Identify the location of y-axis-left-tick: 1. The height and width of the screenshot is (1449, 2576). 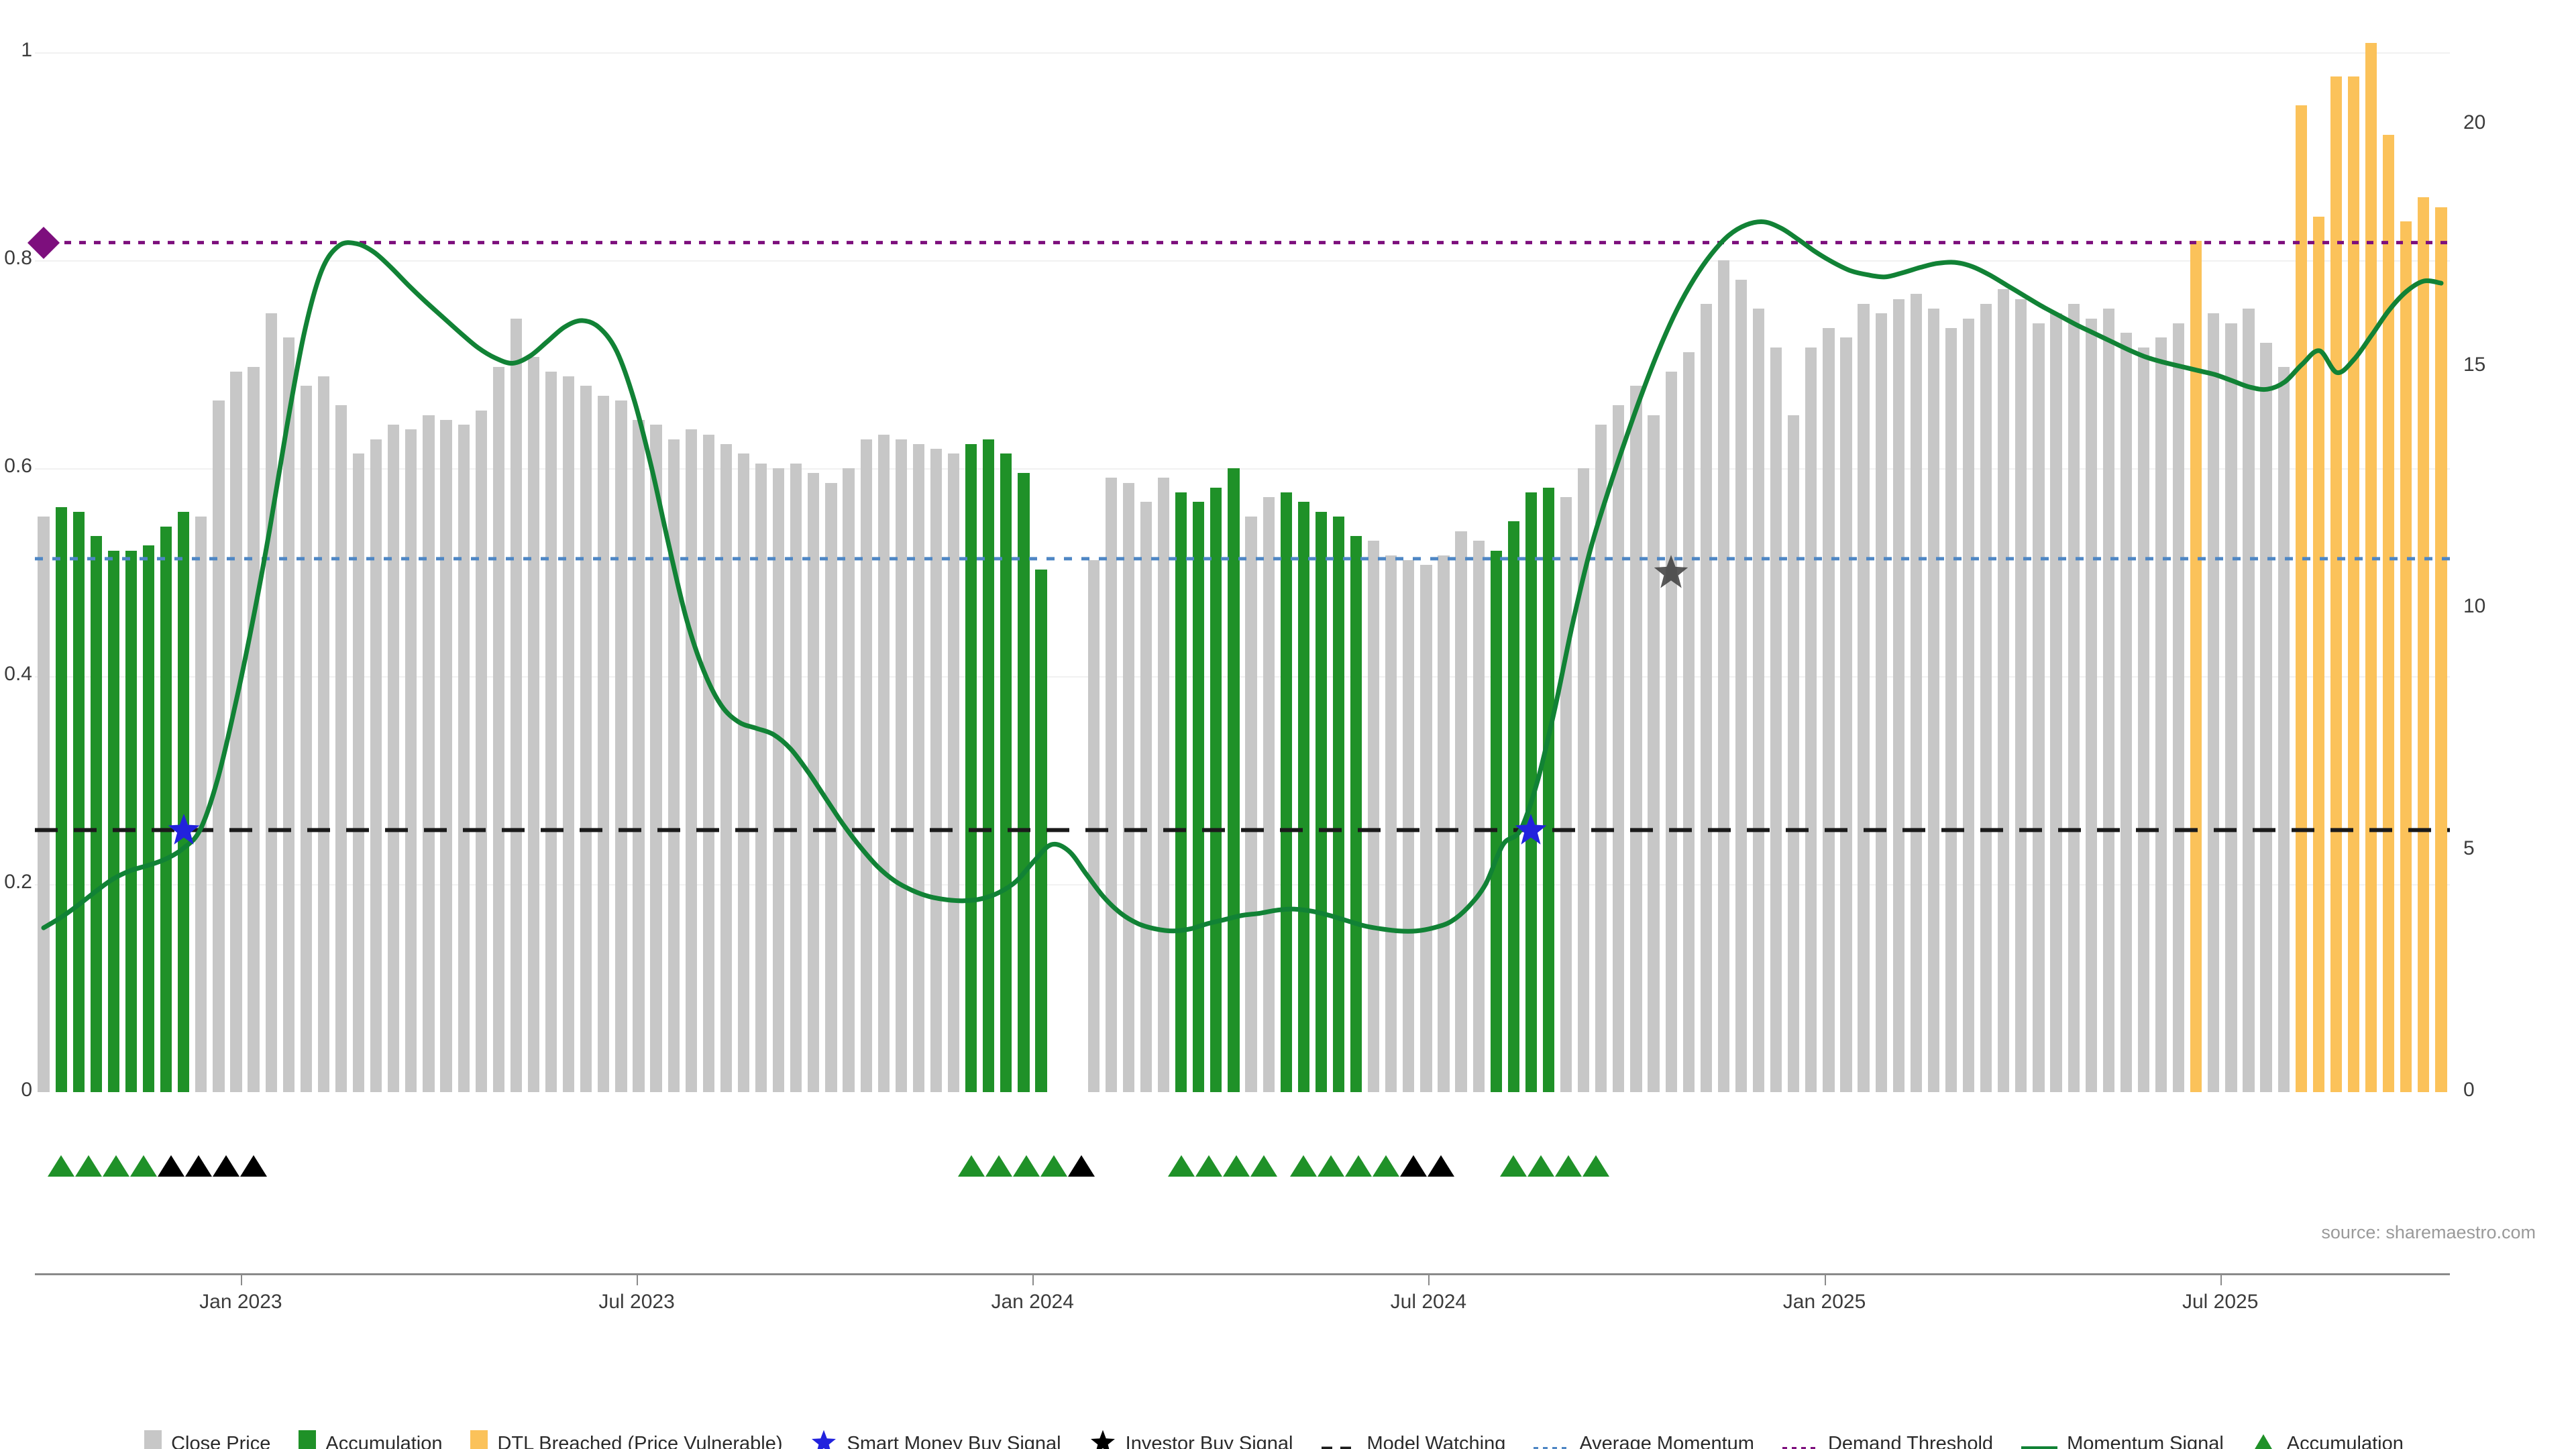
(26, 50).